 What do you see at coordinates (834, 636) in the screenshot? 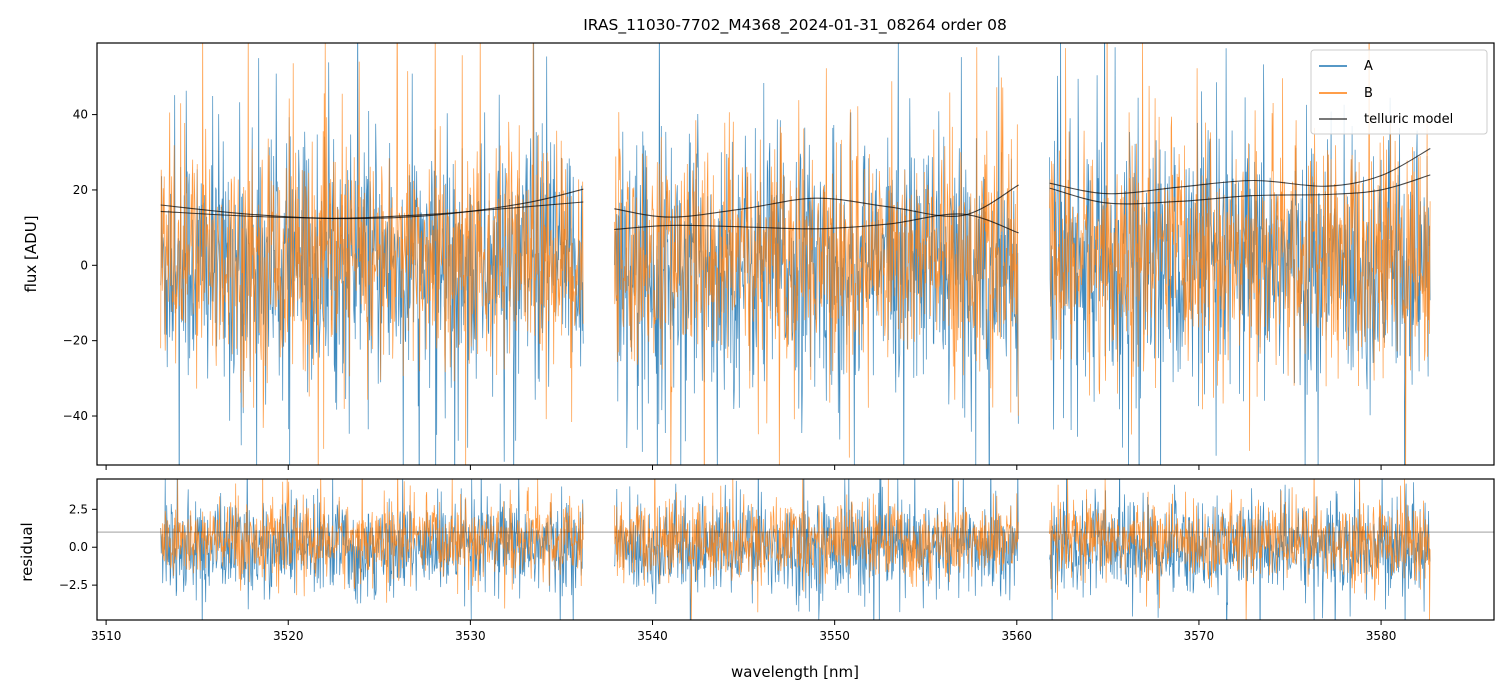
I see `x-tick-label: 3550` at bounding box center [834, 636].